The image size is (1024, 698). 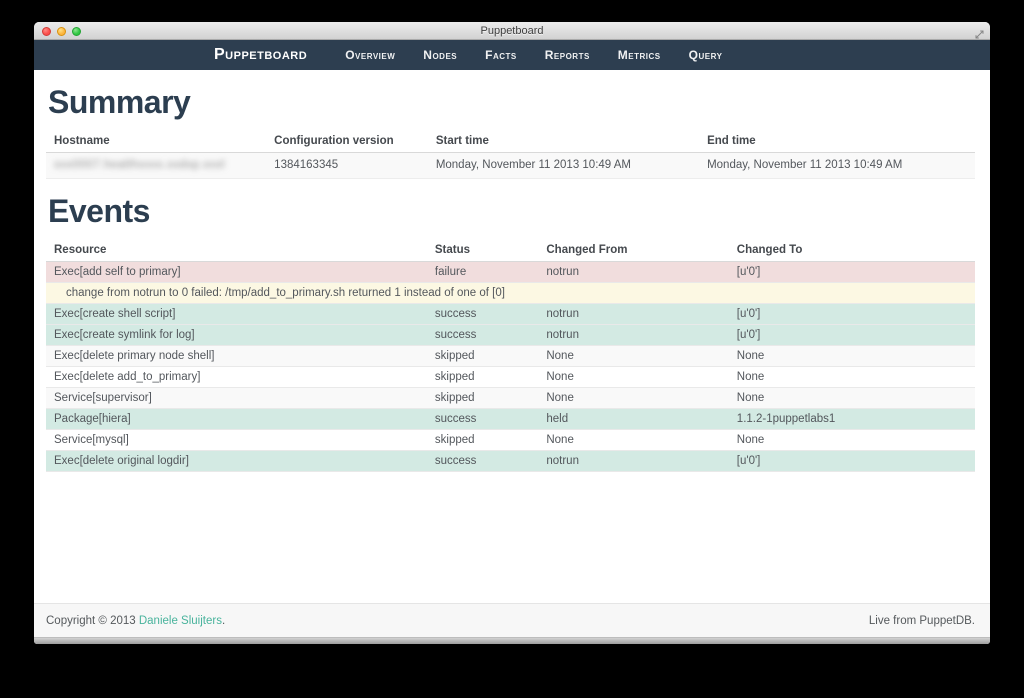 I want to click on minimize-button, so click(x=61, y=31).